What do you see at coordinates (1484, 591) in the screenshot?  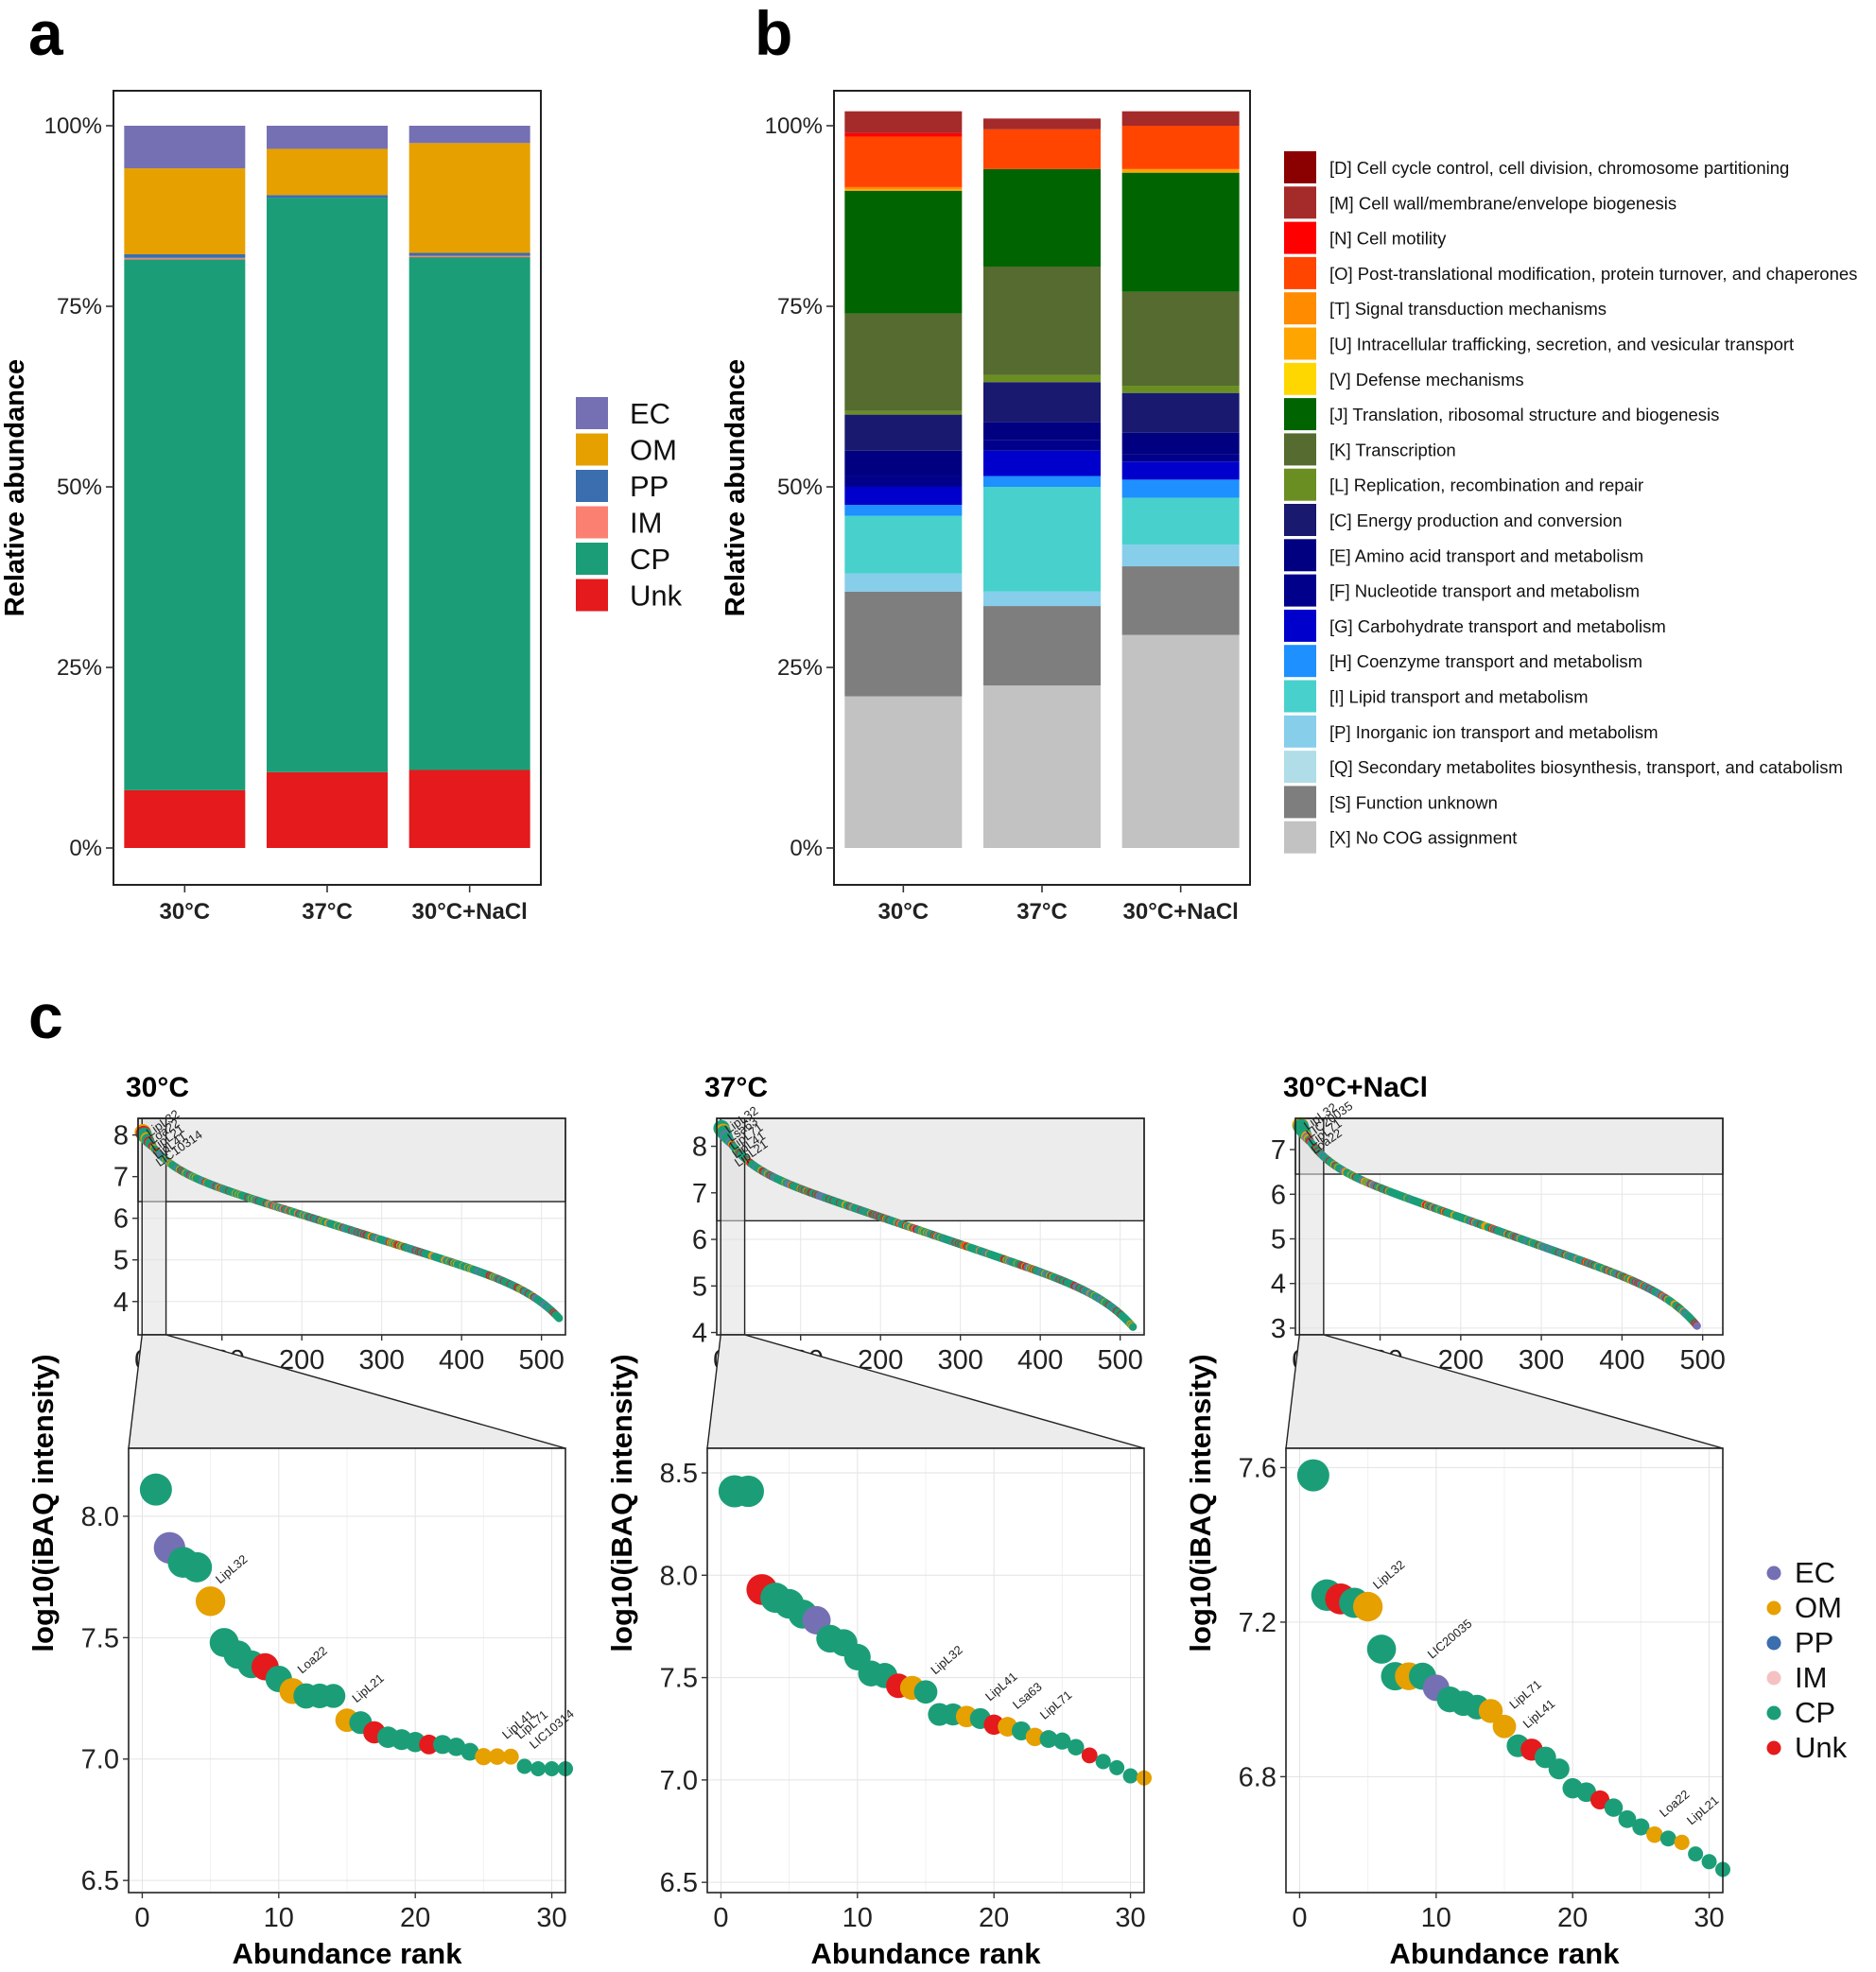 I see `legend-label: [F] Nucleotide transport and metabolism` at bounding box center [1484, 591].